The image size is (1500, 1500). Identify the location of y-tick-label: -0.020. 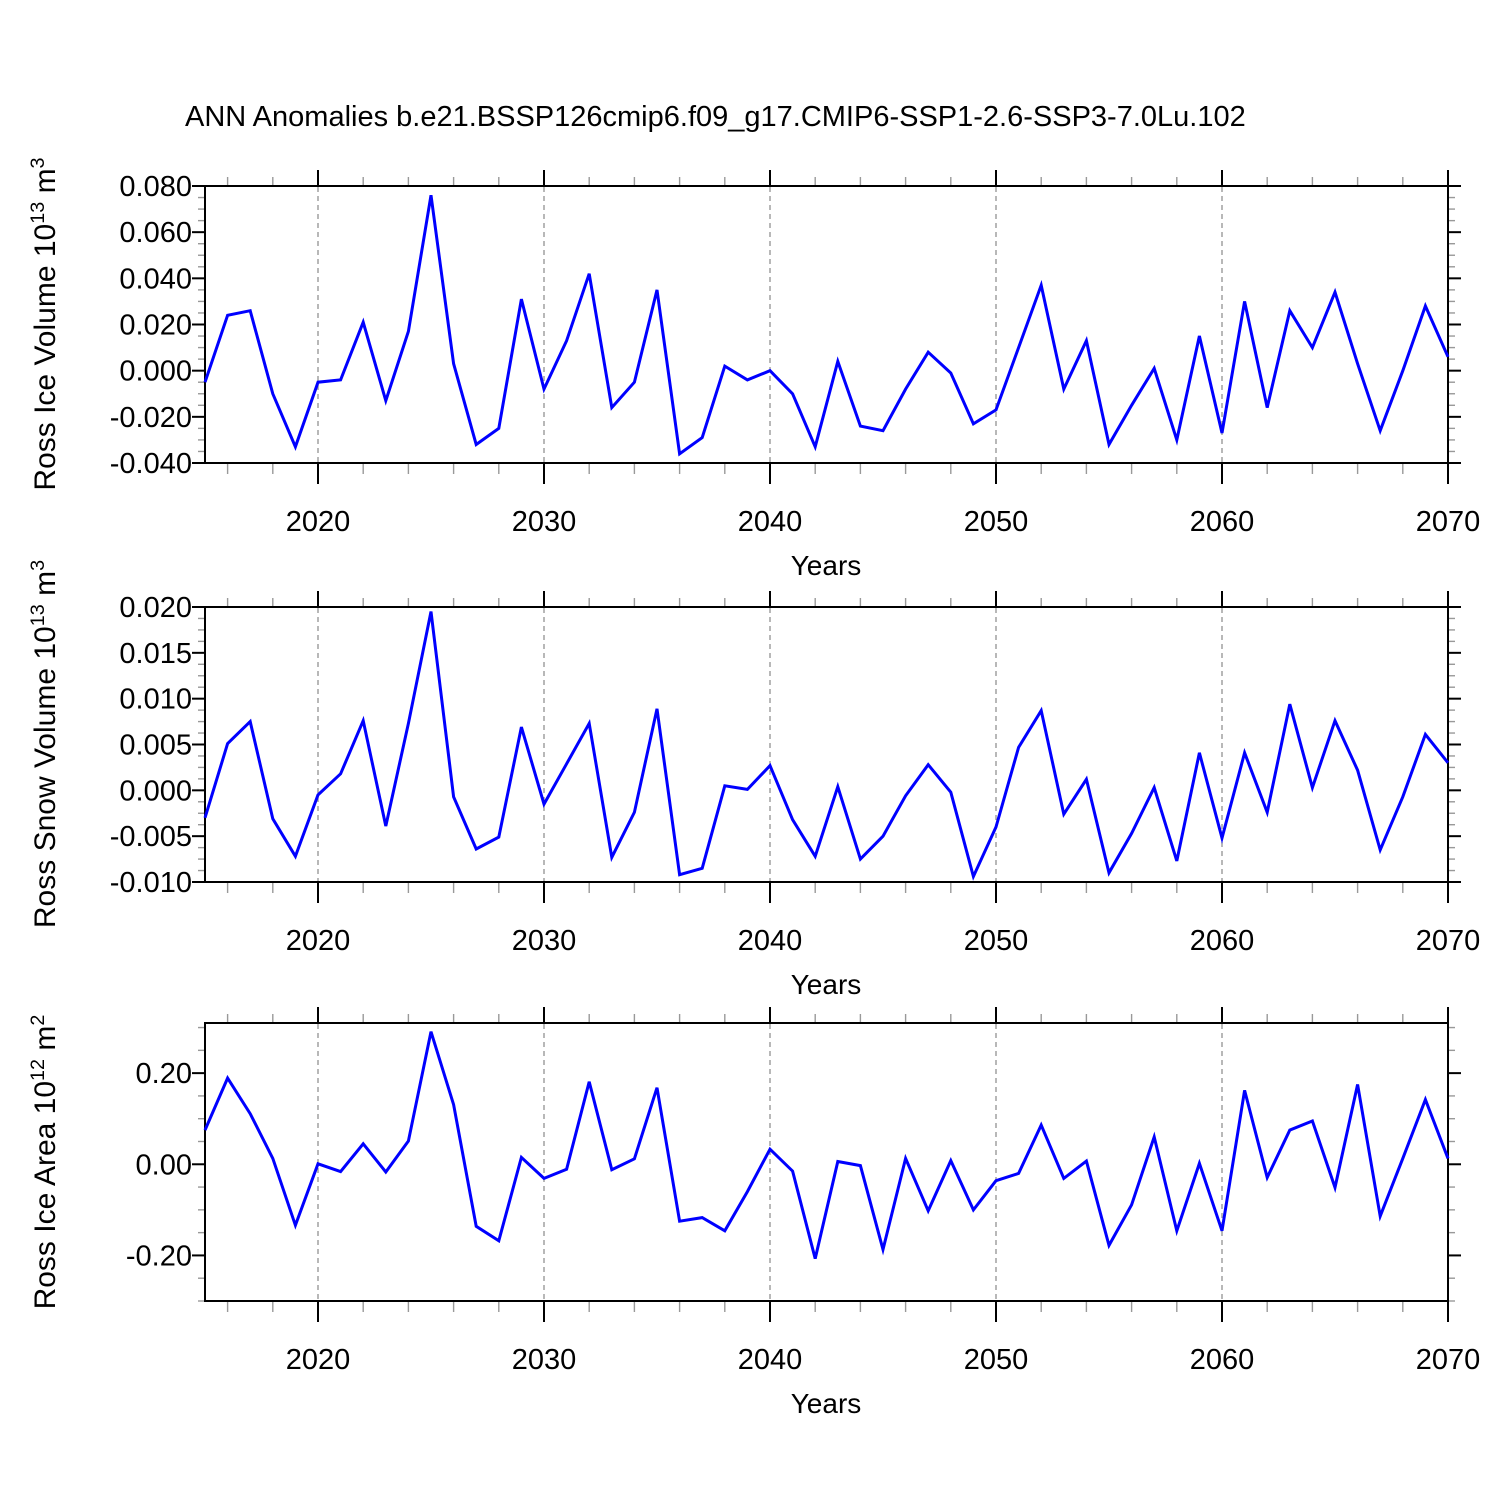
(151, 418).